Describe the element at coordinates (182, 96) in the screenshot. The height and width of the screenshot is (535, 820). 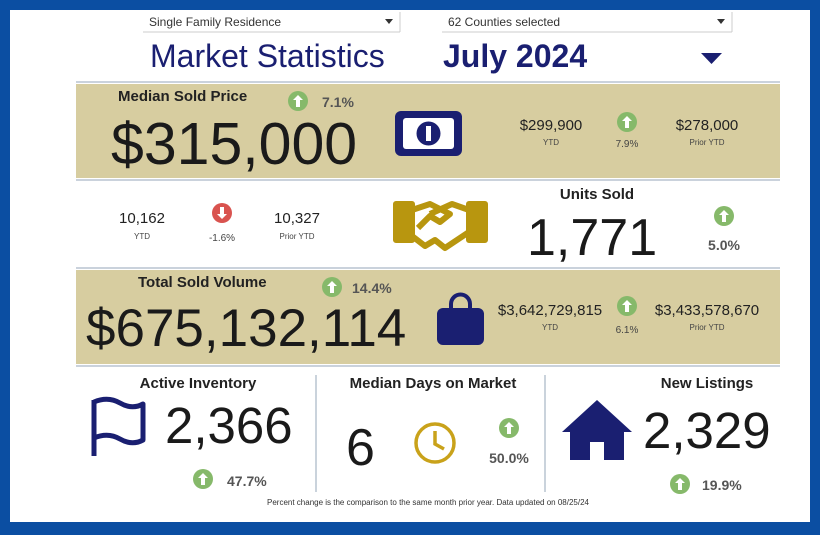
I see `label: Median Sold Price` at that location.